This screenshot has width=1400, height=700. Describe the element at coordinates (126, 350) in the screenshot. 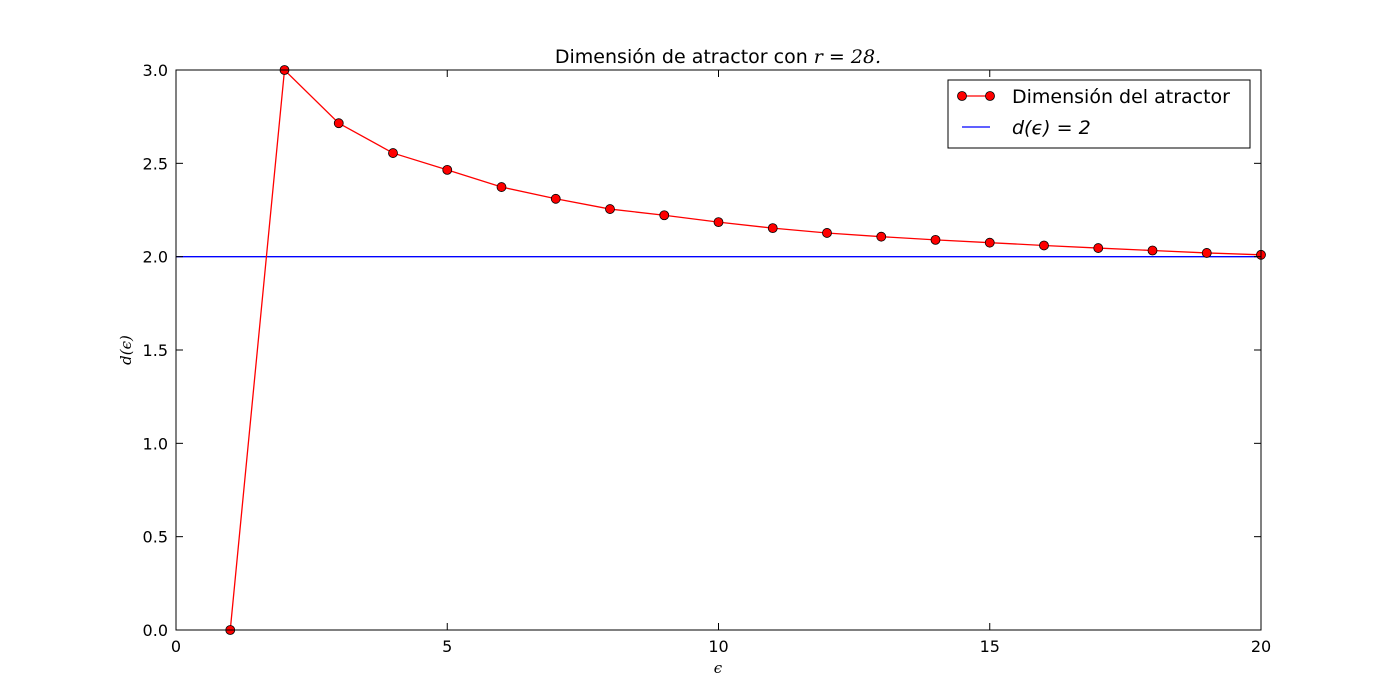

I see `y-axis-label: d(ϵ)` at that location.